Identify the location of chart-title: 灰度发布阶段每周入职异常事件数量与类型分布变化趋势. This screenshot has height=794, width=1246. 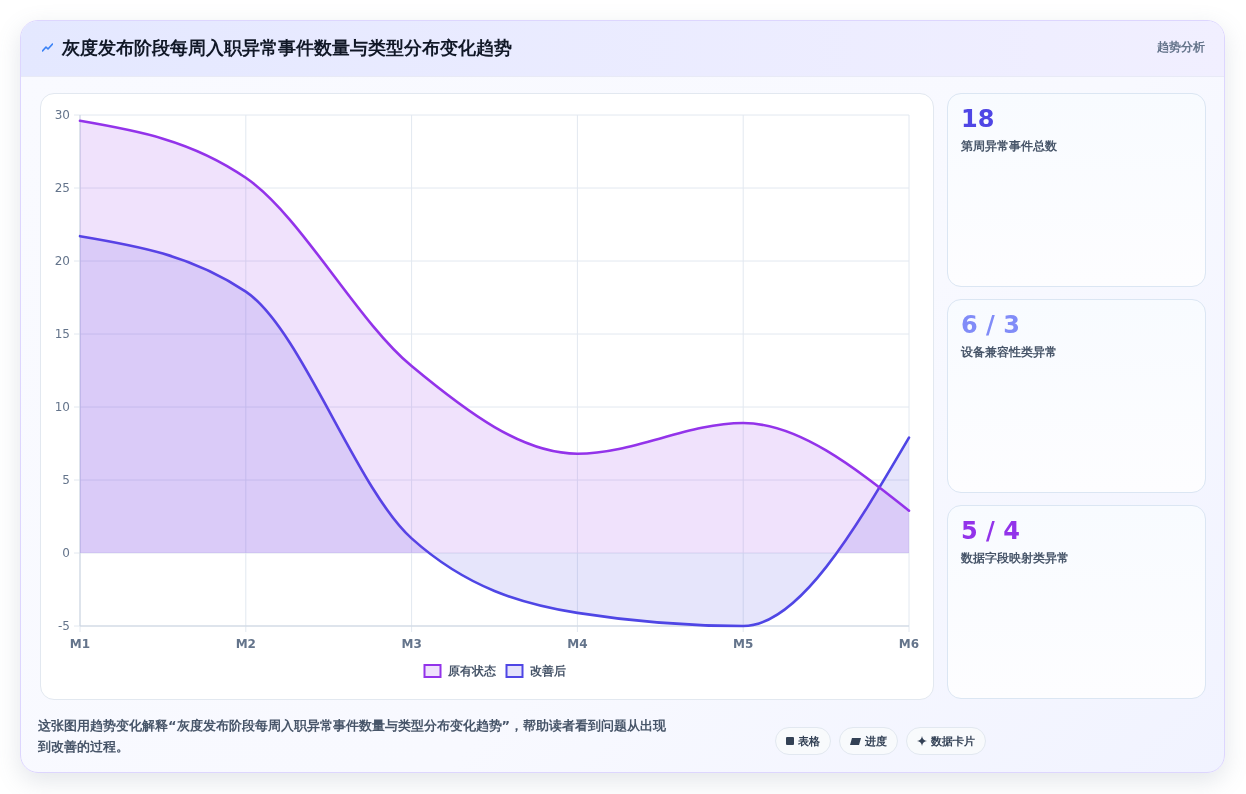
(287, 48).